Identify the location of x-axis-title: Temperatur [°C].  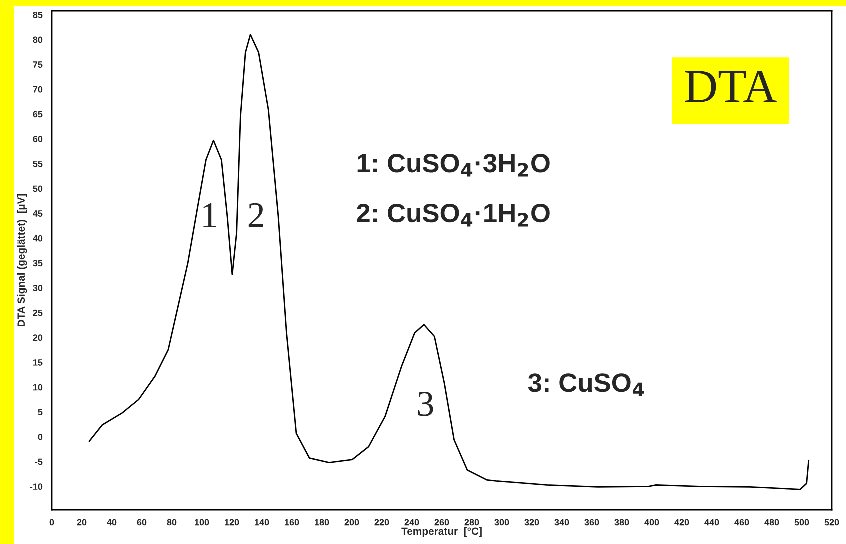
(442, 532).